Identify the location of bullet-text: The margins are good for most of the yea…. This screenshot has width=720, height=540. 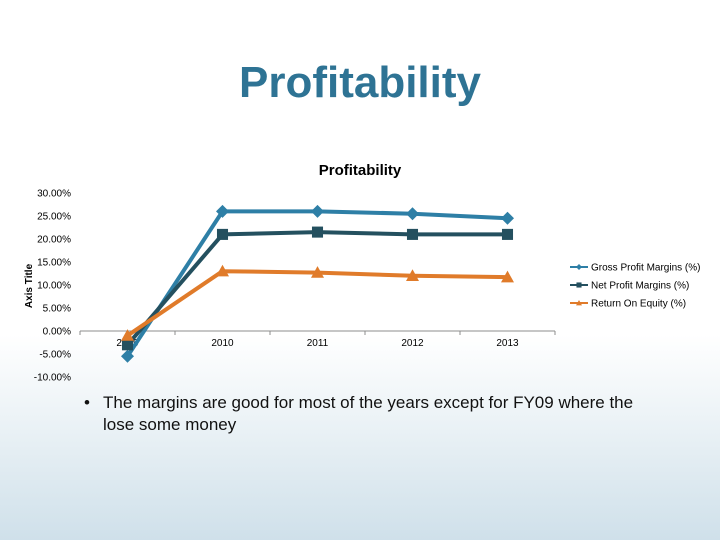
(368, 413).